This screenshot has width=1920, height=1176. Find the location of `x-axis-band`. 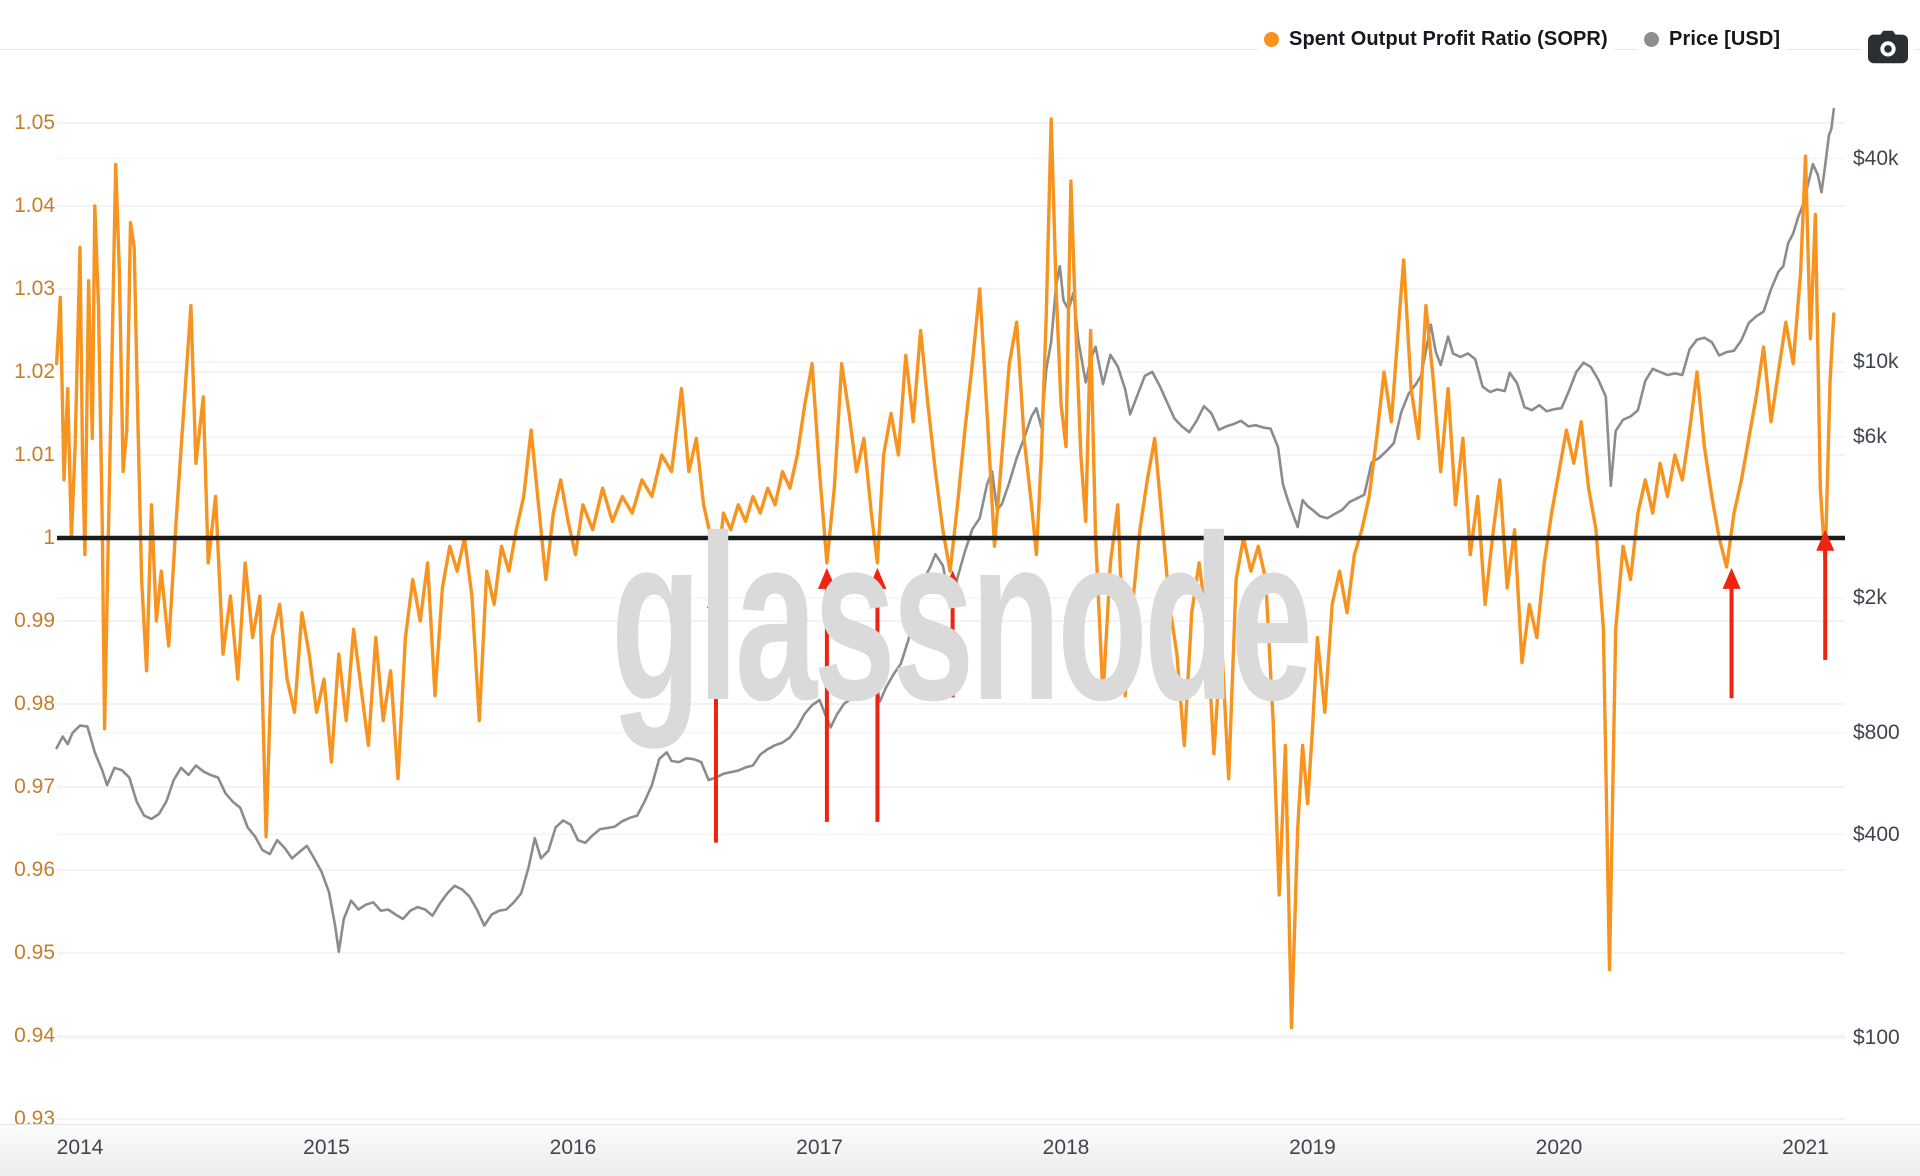

x-axis-band is located at coordinates (960, 1150).